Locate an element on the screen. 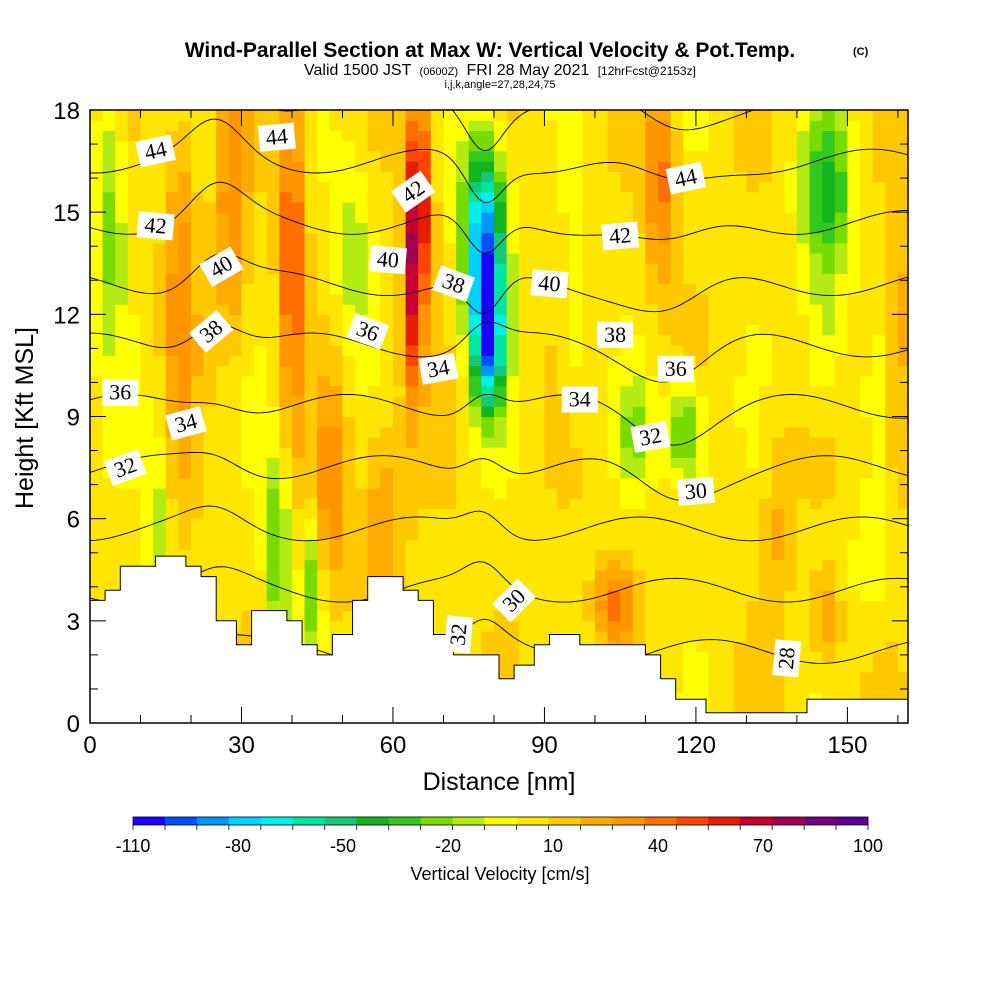 This screenshot has width=1000, height=1000. contour-label-text: 28 is located at coordinates (786, 658).